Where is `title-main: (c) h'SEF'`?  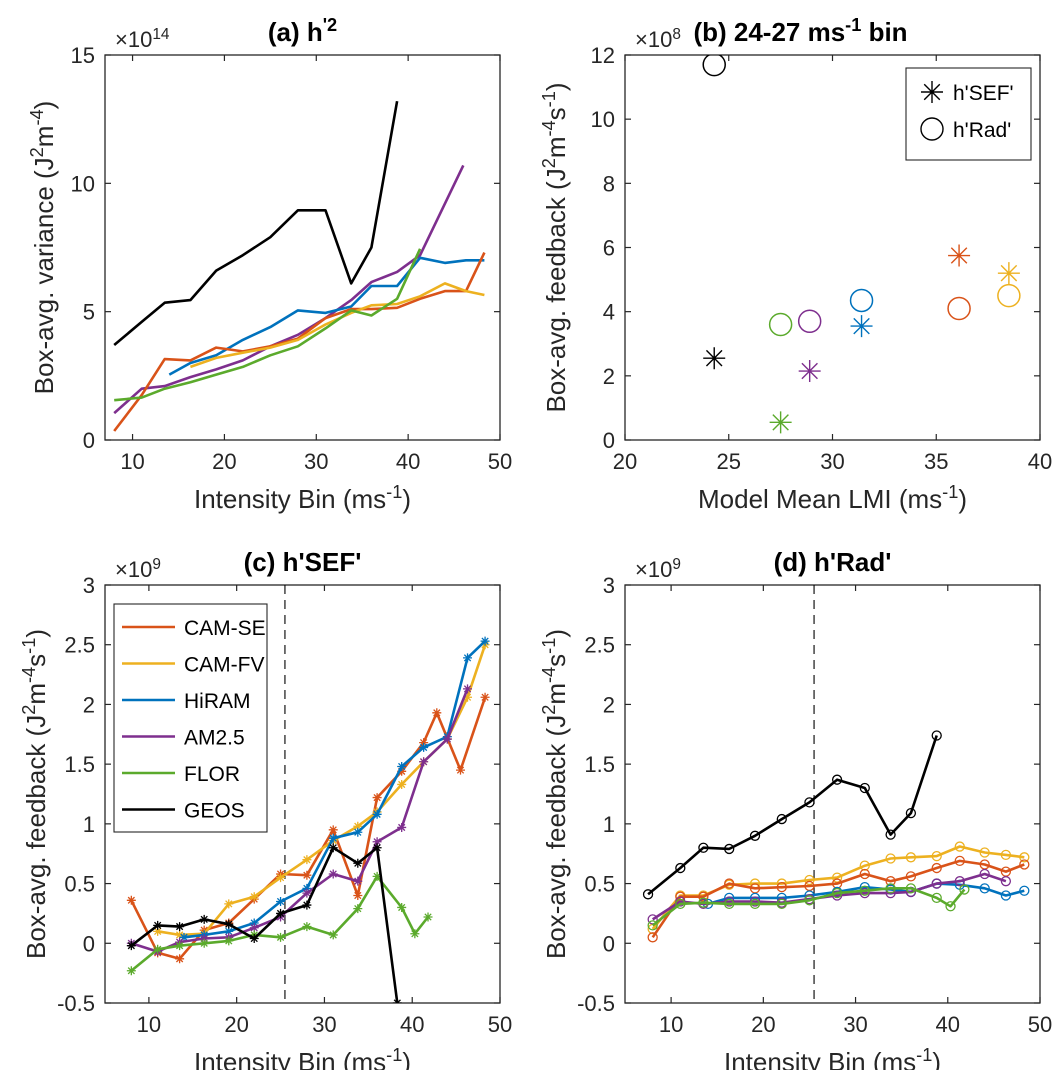 title-main: (c) h'SEF' is located at coordinates (303, 562).